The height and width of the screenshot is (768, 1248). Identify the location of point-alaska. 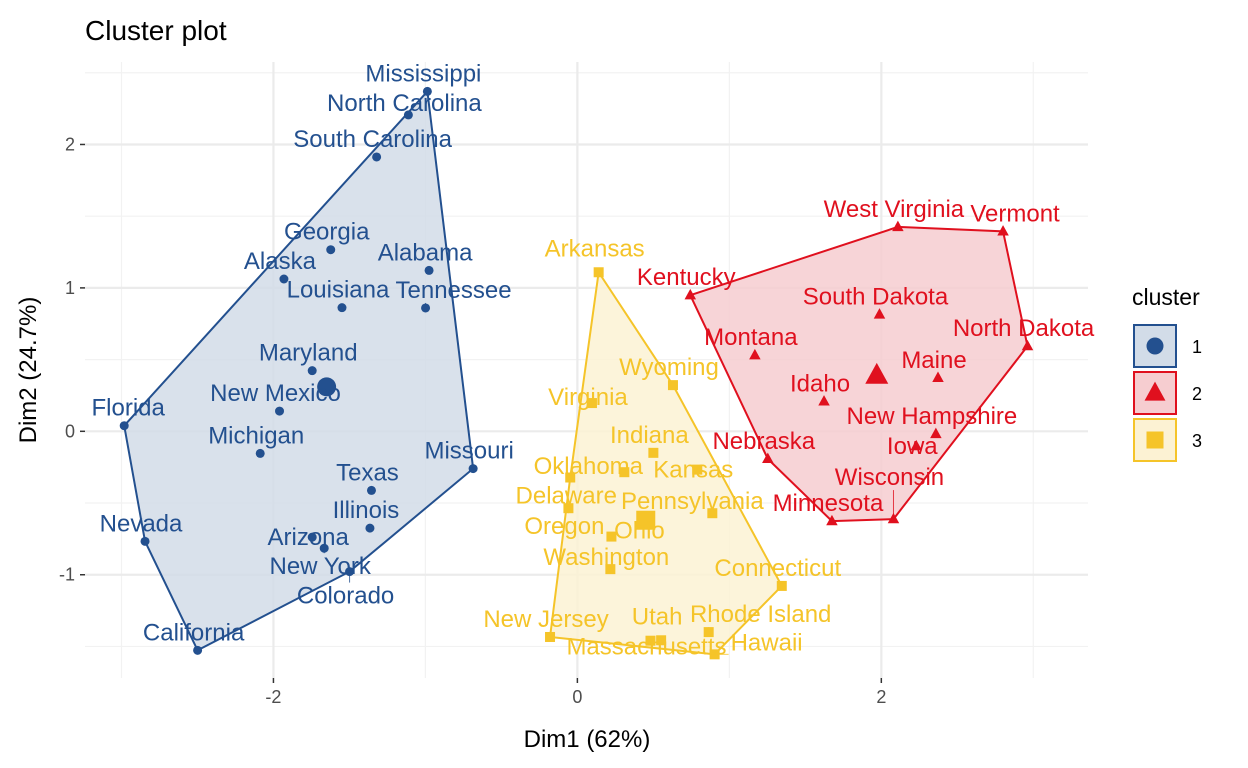
(284, 279).